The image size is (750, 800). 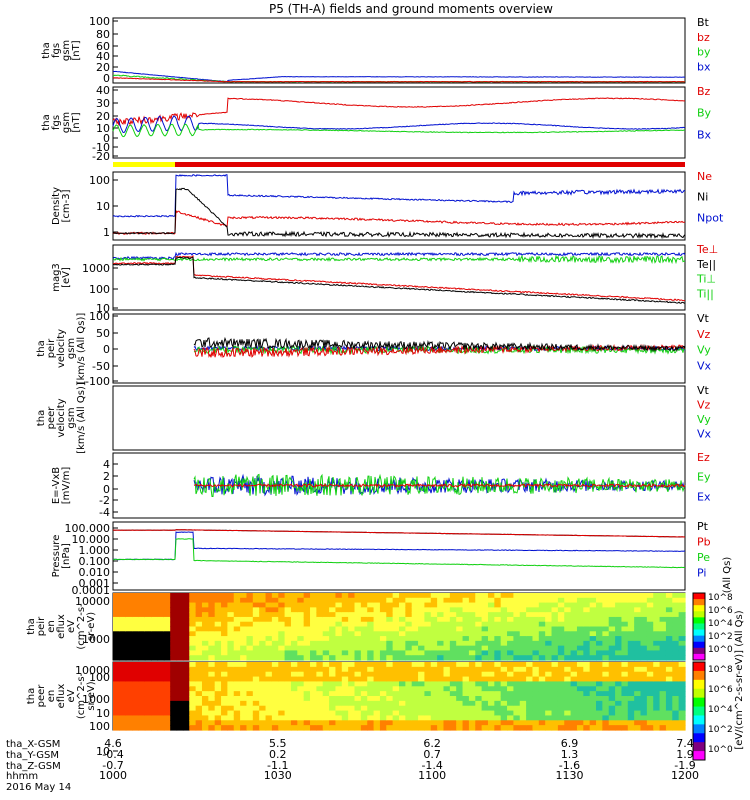 I want to click on y-axis-label: [mV/m], so click(x=66, y=486).